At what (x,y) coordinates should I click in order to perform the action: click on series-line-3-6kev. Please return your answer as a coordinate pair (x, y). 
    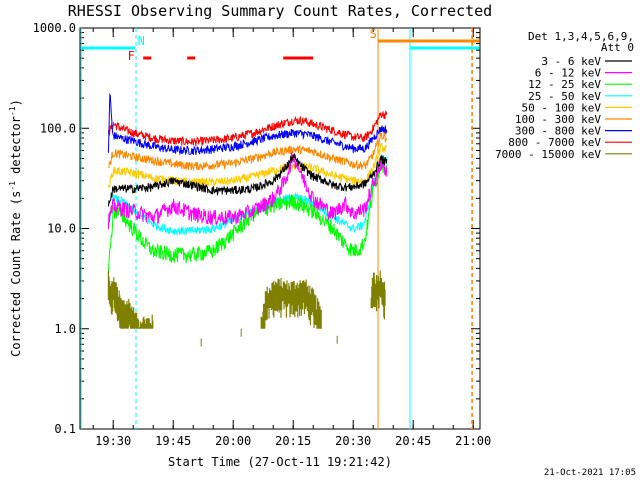
    Looking at the image, I should click on (247, 179).